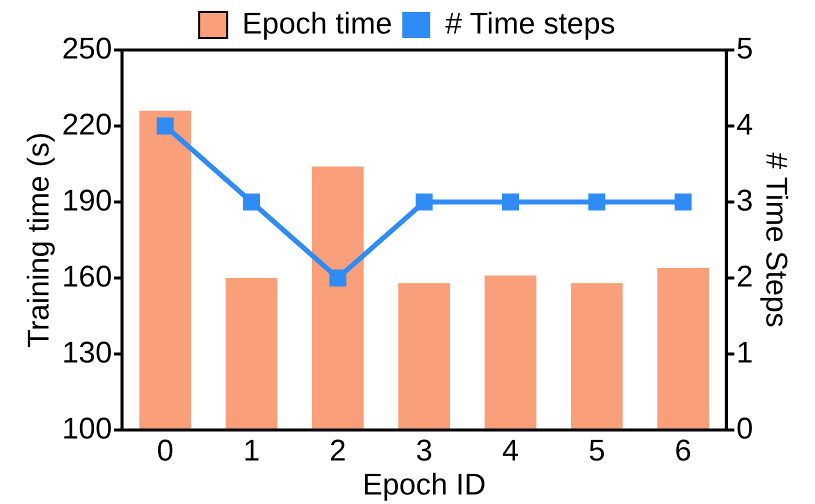 The image size is (815, 504). Describe the element at coordinates (745, 49) in the screenshot. I see `y2-tick-label: 5` at that location.